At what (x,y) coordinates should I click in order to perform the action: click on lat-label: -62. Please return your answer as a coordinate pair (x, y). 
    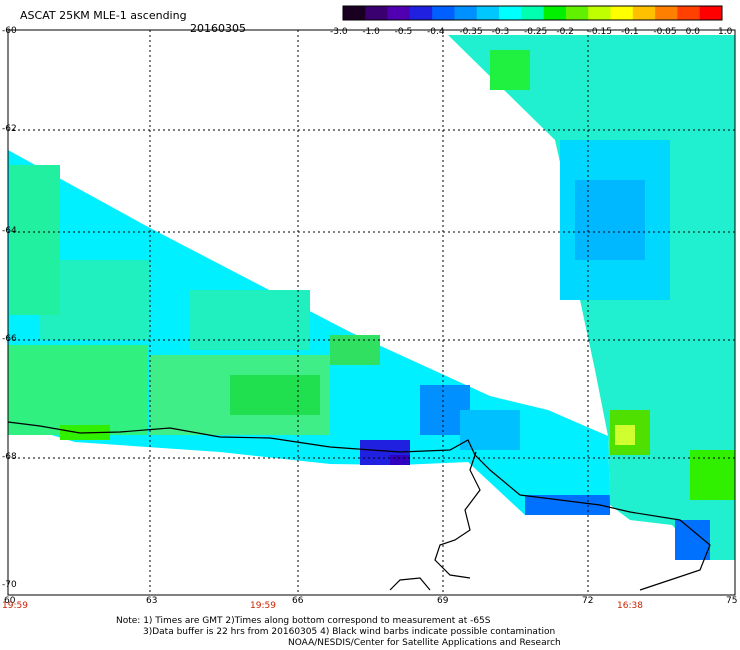
    Looking at the image, I should click on (9, 129).